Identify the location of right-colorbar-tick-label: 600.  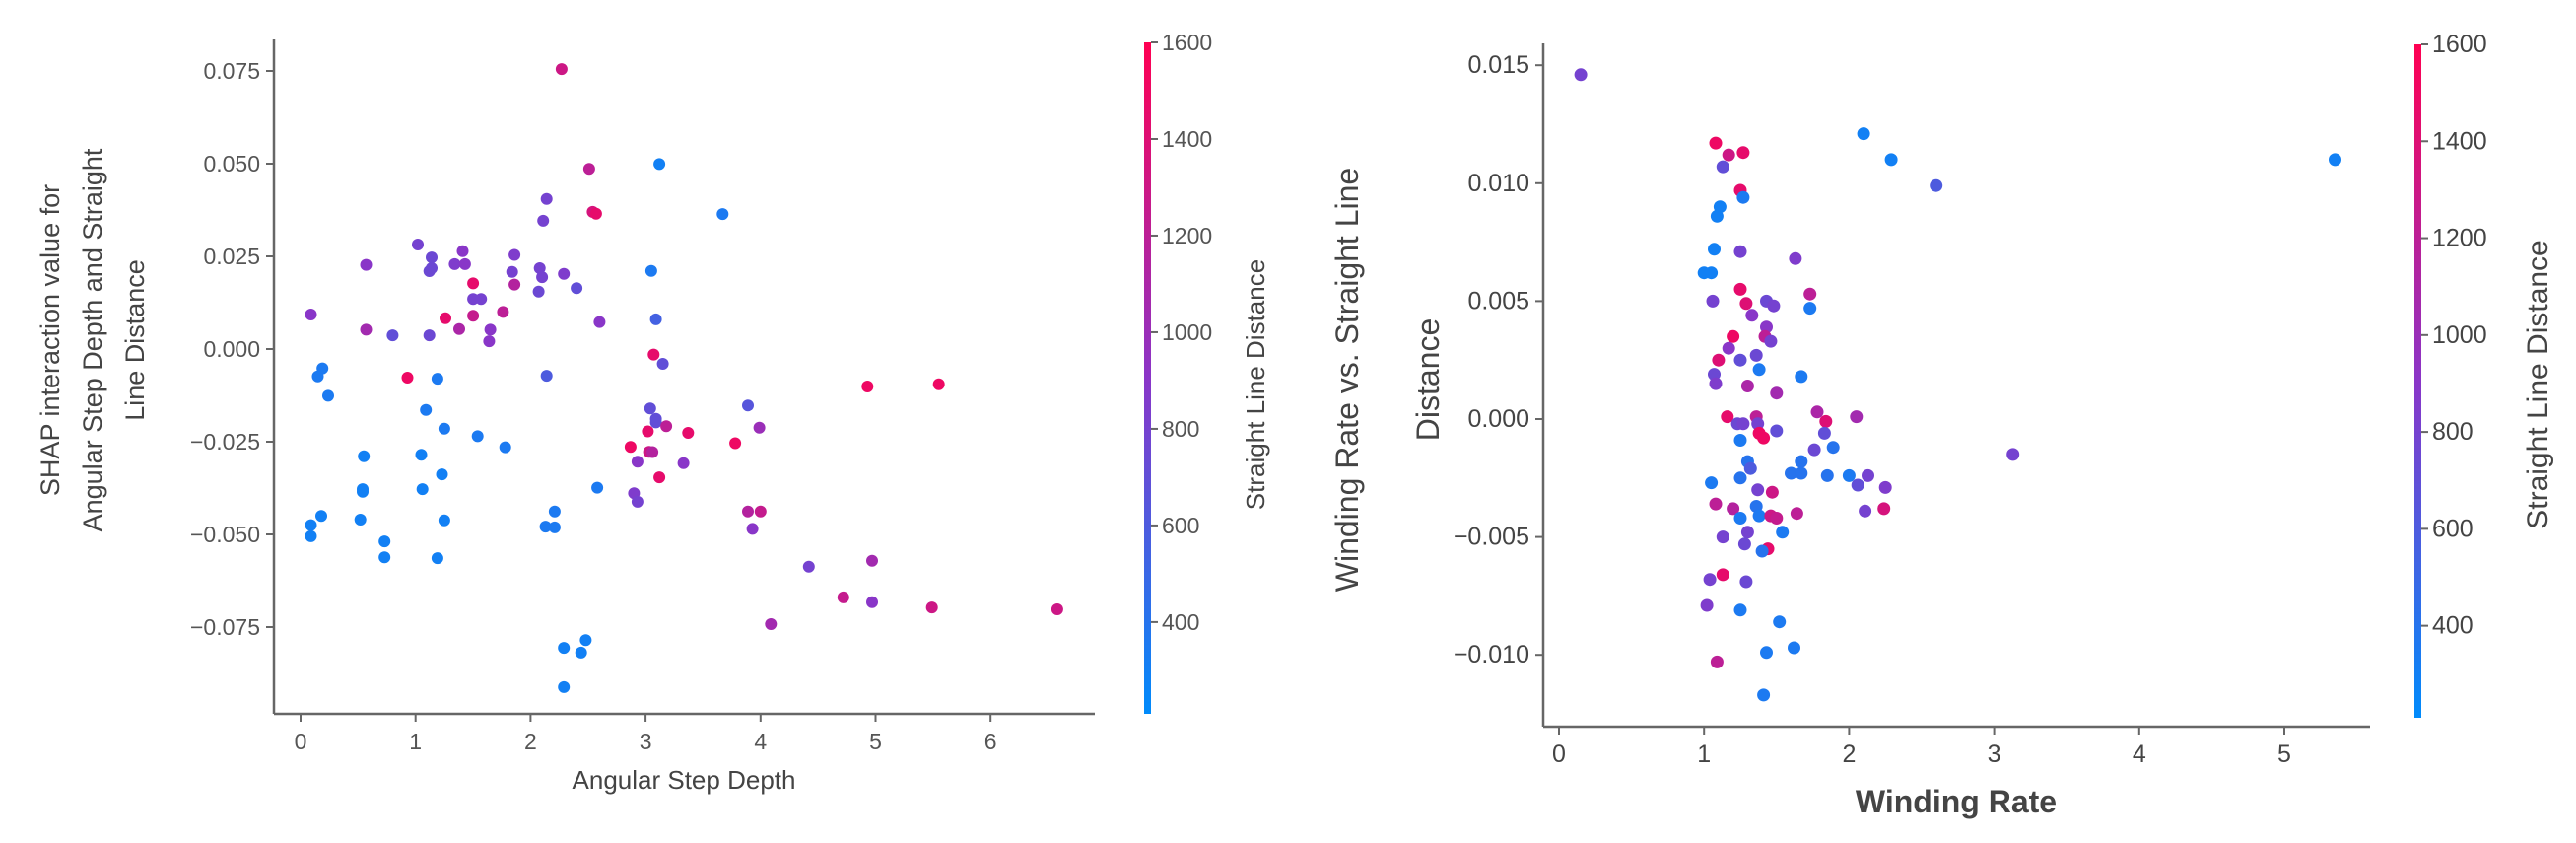
(2453, 528).